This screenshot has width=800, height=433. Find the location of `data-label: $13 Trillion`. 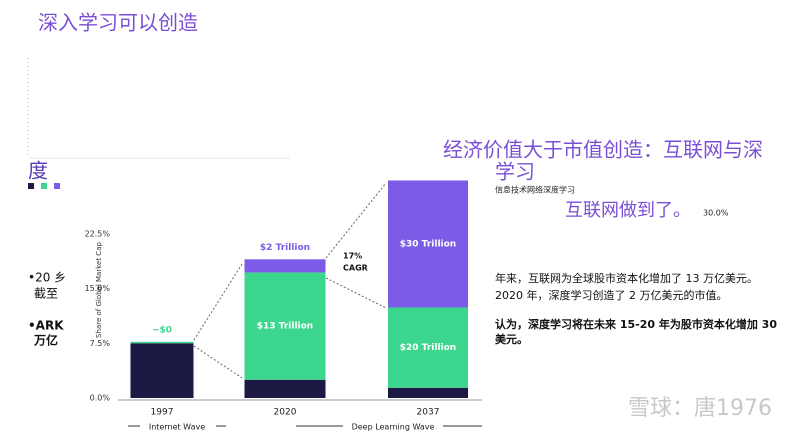

data-label: $13 Trillion is located at coordinates (285, 327).